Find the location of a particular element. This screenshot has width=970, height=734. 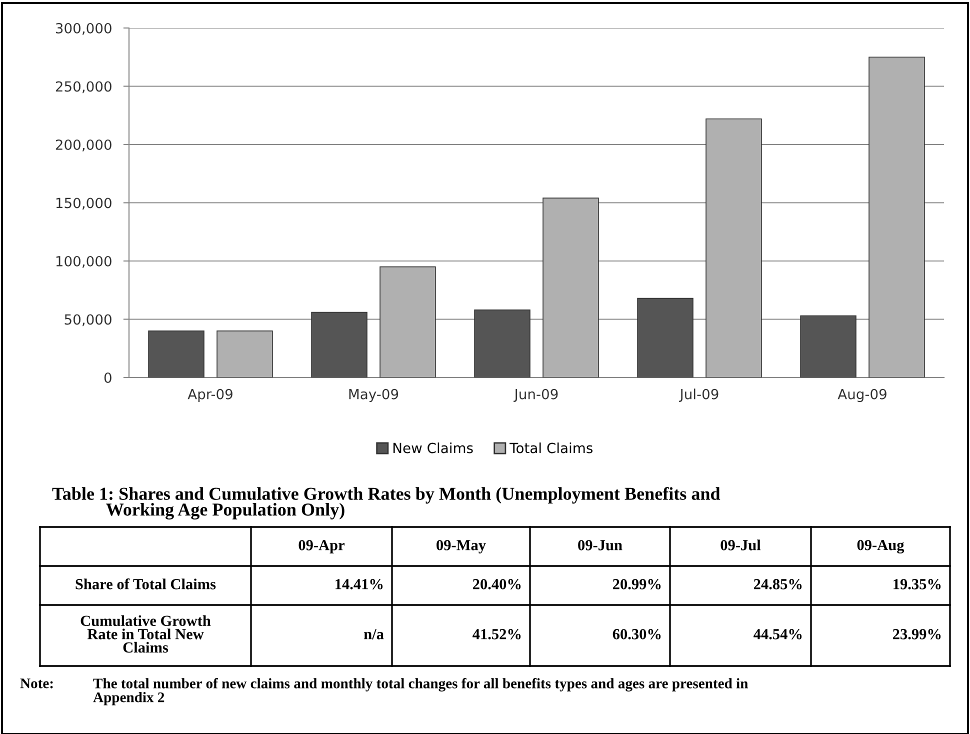

x-tick-label: Aug-09 is located at coordinates (862, 395).